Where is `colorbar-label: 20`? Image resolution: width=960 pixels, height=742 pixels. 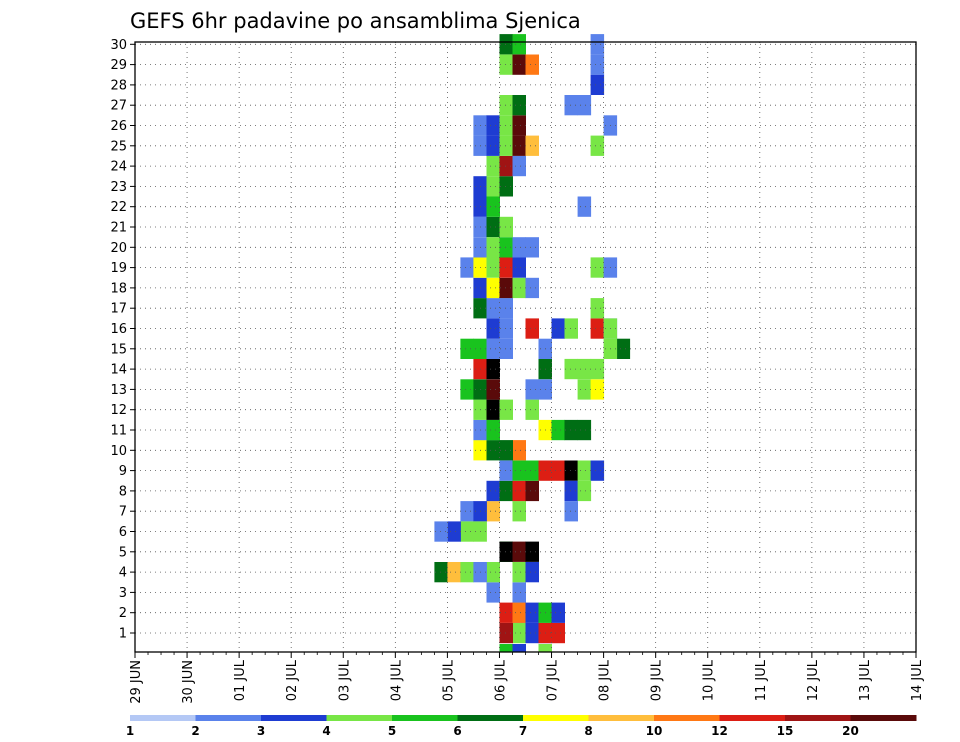 colorbar-label: 20 is located at coordinates (850, 731).